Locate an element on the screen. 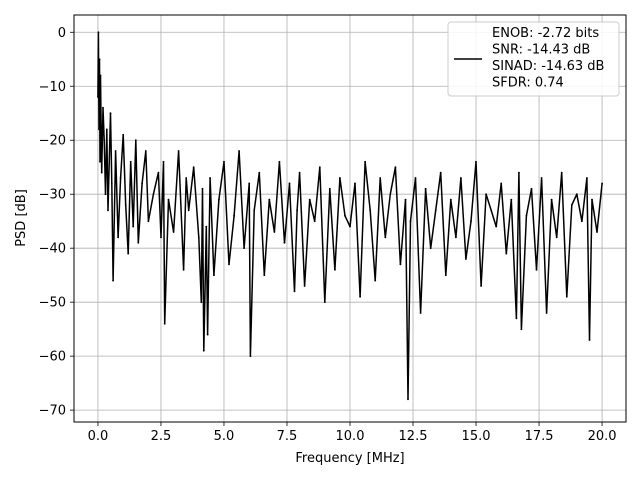 Image resolution: width=640 pixels, height=480 pixels. legend-entry: SNR: -14.43 dB is located at coordinates (541, 50).